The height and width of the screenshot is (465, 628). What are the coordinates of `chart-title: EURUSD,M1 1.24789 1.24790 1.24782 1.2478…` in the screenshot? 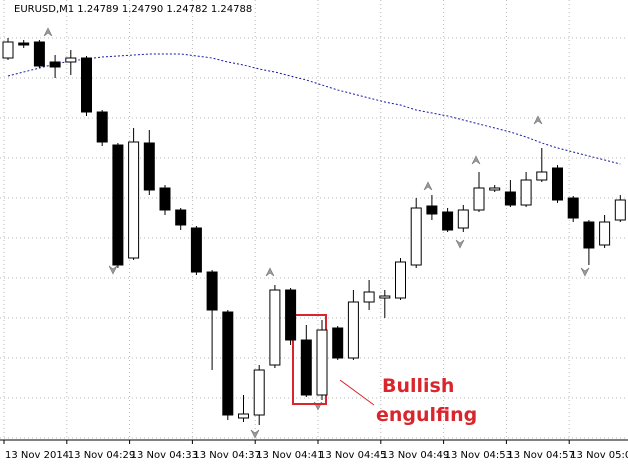 It's located at (133, 9).